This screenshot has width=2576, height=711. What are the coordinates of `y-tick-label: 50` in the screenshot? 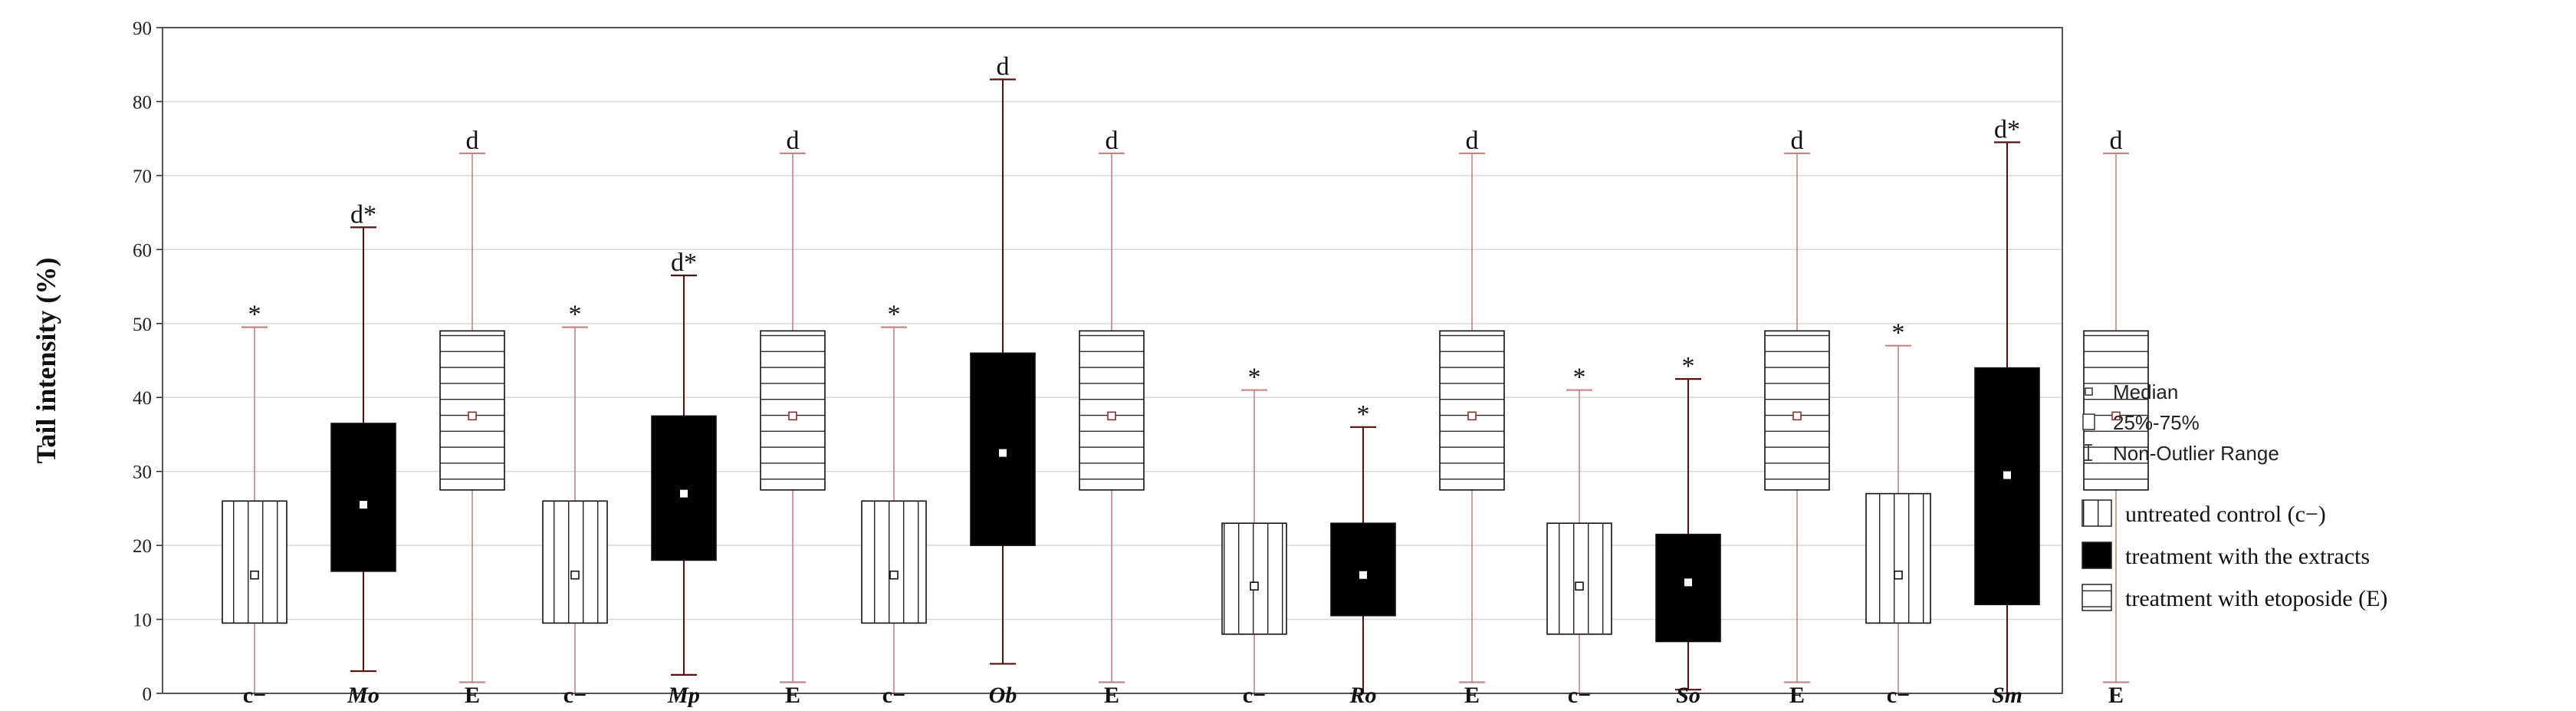 It's located at (143, 324).